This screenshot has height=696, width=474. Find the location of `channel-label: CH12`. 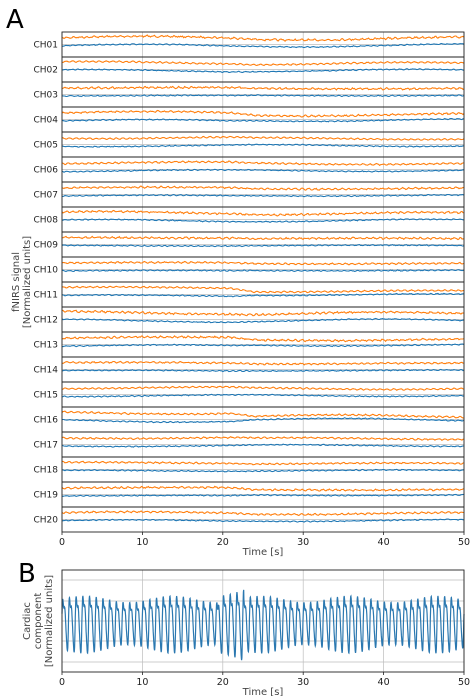

channel-label: CH12 is located at coordinates (45, 321).